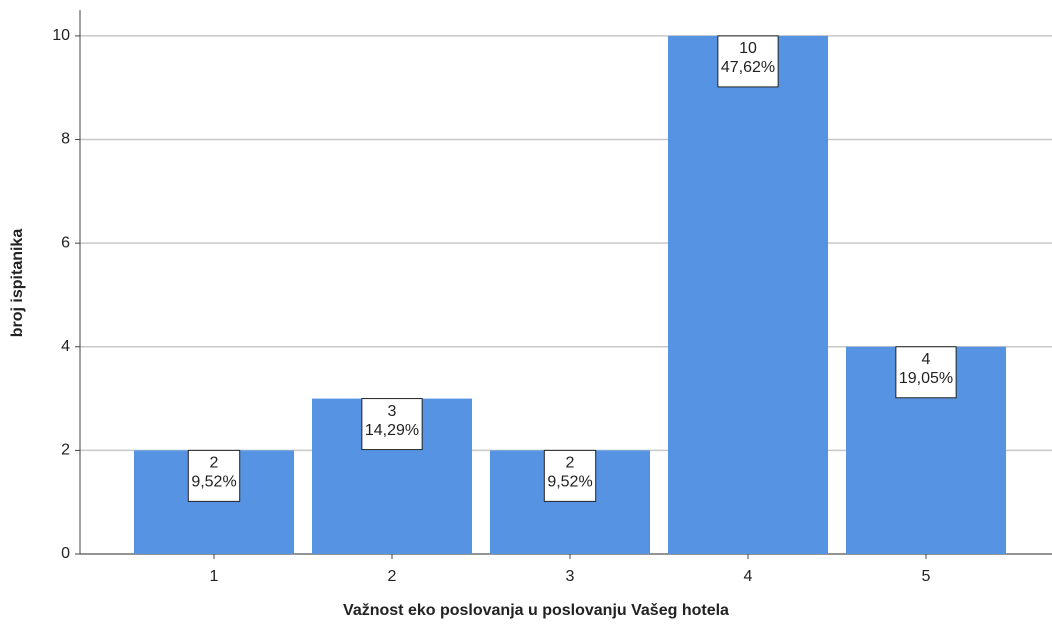 This screenshot has height=630, width=1052. What do you see at coordinates (392, 411) in the screenshot?
I see `data-label-count: 3` at bounding box center [392, 411].